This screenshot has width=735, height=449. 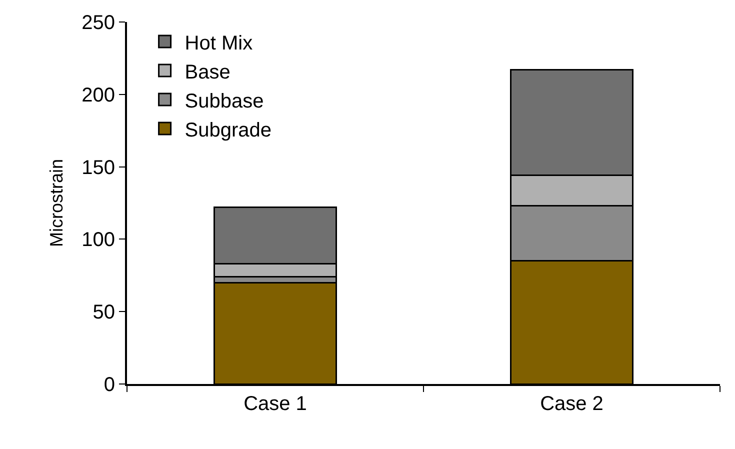 I want to click on y-tick-label: 250, so click(x=98, y=23).